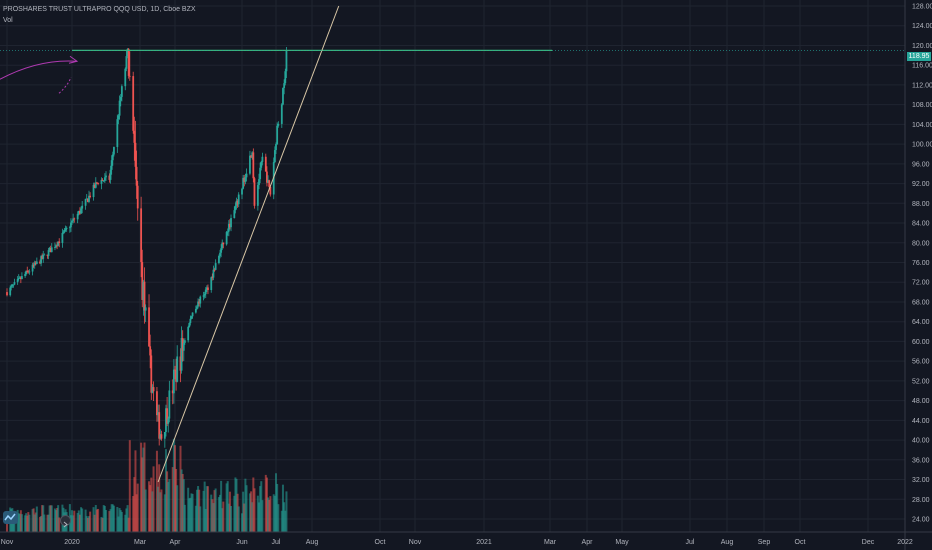 The width and height of the screenshot is (932, 550). What do you see at coordinates (65, 521) in the screenshot?
I see `go-to-realtime-icon` at bounding box center [65, 521].